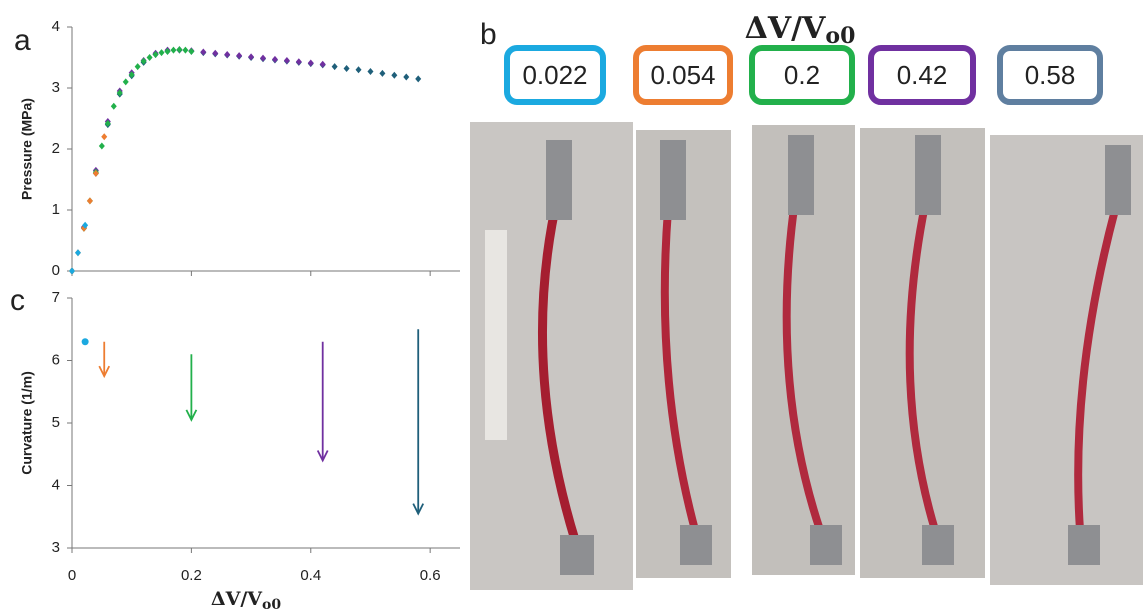 The image size is (1143, 614). Describe the element at coordinates (56, 297) in the screenshot. I see `y-tick-label: 7` at that location.